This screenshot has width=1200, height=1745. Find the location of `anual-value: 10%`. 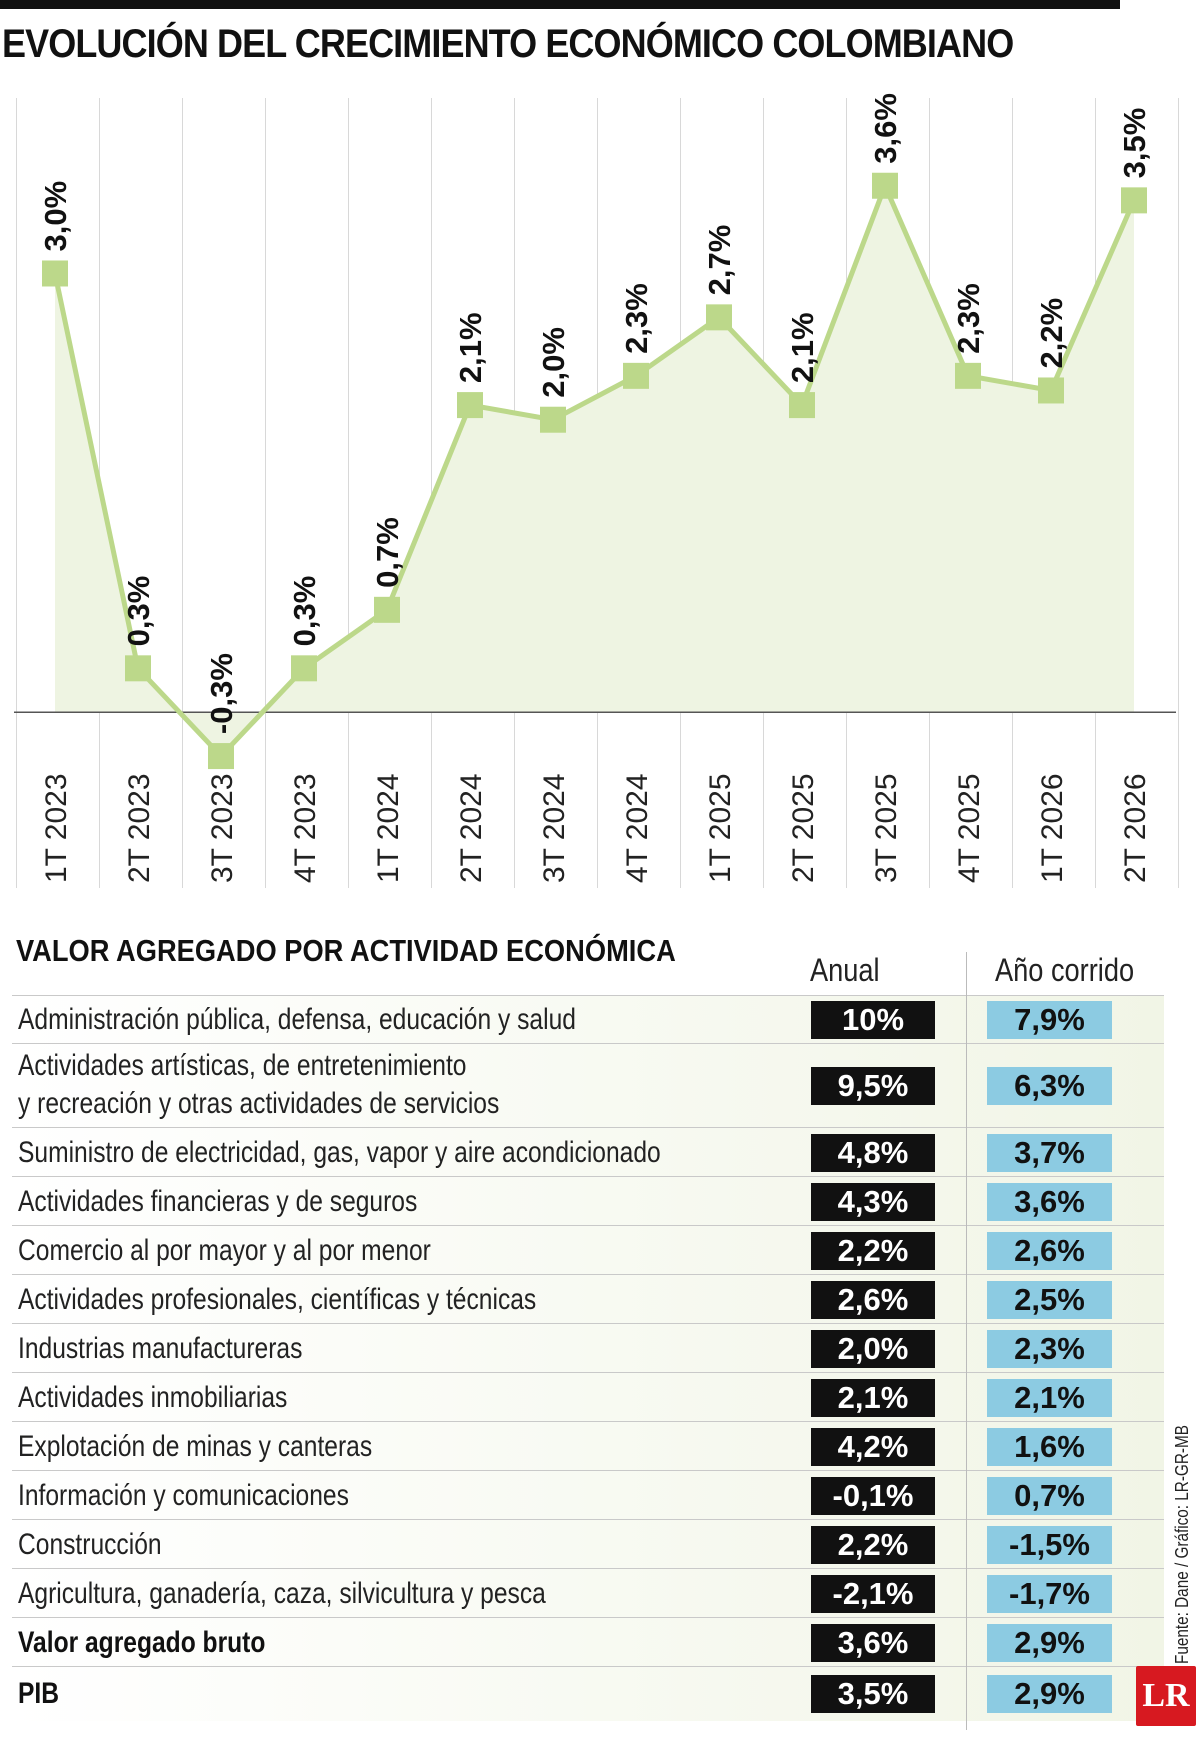

anual-value: 10% is located at coordinates (873, 1020).